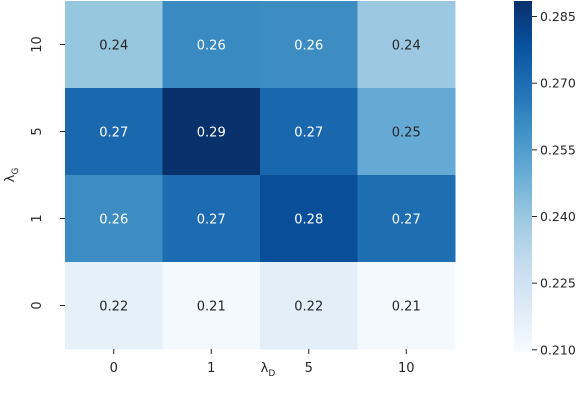 This screenshot has height=402, width=588. What do you see at coordinates (558, 283) in the screenshot?
I see `colorbar-tick-label: 0.225` at bounding box center [558, 283].